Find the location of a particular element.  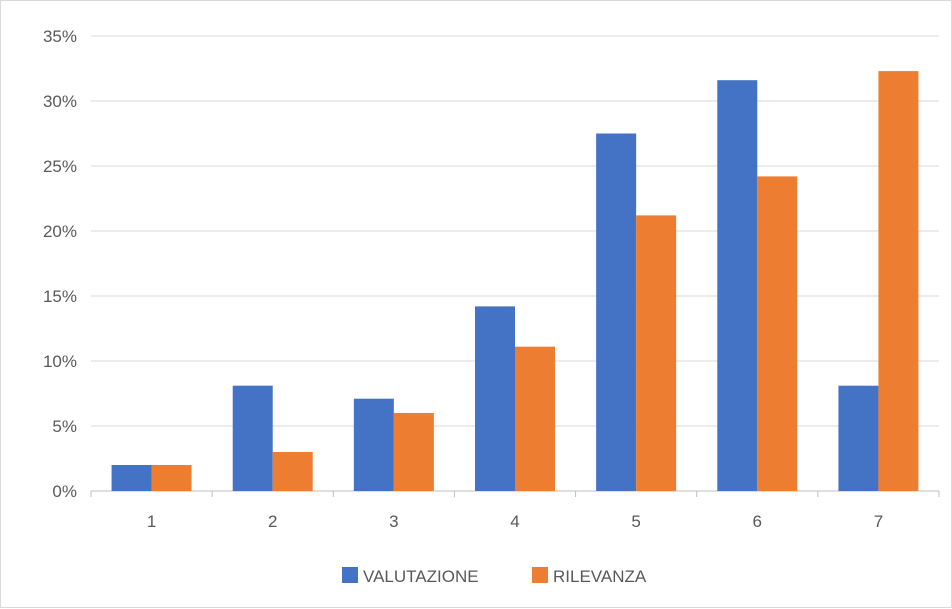

legend-label-rilevanza: RILEVANZA is located at coordinates (600, 576).